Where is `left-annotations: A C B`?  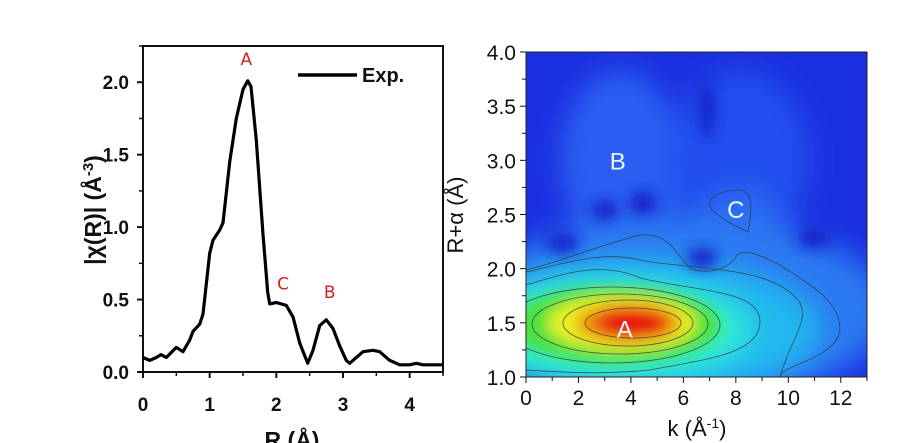 left-annotations: A C B is located at coordinates (288, 176).